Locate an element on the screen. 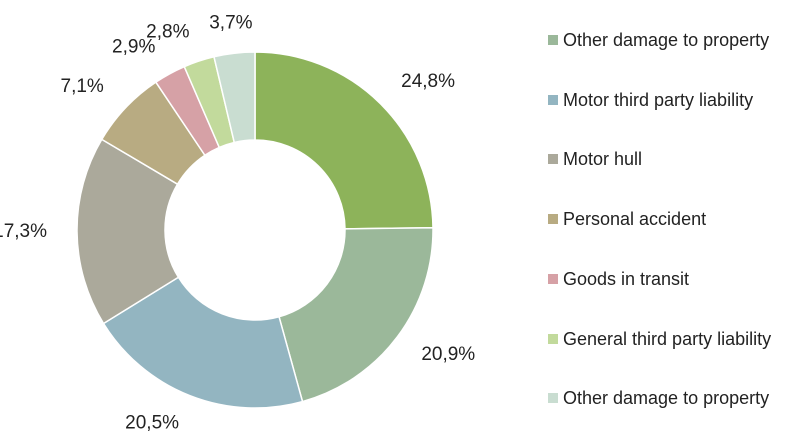 The height and width of the screenshot is (434, 788). legend-item: Goods in transit is located at coordinates (666, 279).